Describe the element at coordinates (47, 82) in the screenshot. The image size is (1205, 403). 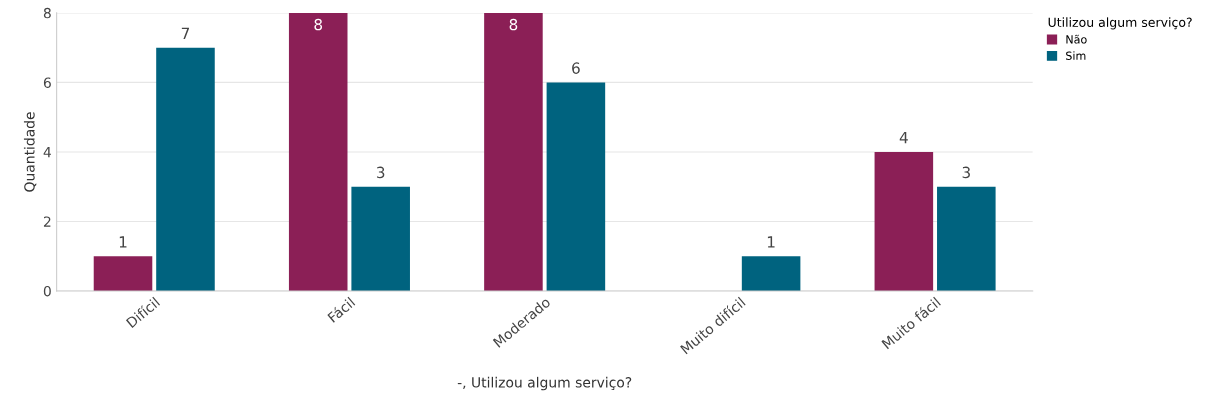
I see `y-tick-label: 6` at that location.